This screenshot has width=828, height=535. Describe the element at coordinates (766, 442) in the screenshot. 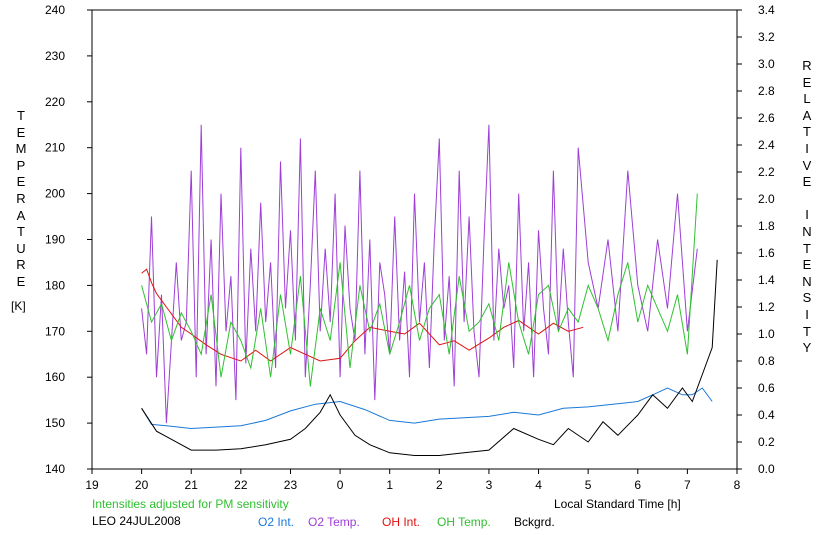

I see `y-right-tick-label: 0.2` at that location.